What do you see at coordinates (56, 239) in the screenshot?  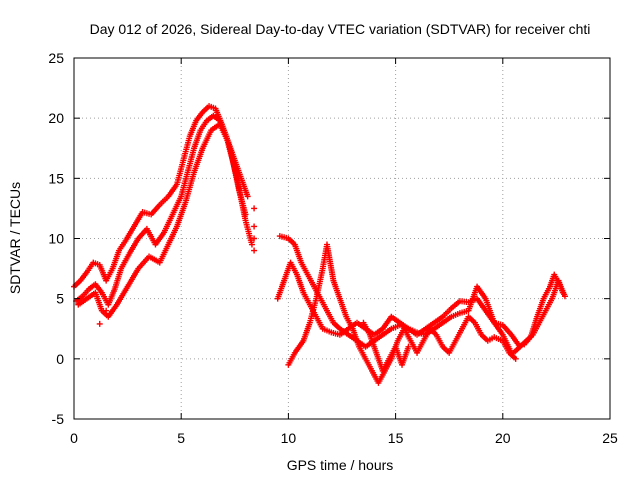 I see `y-tick-label: 10` at bounding box center [56, 239].